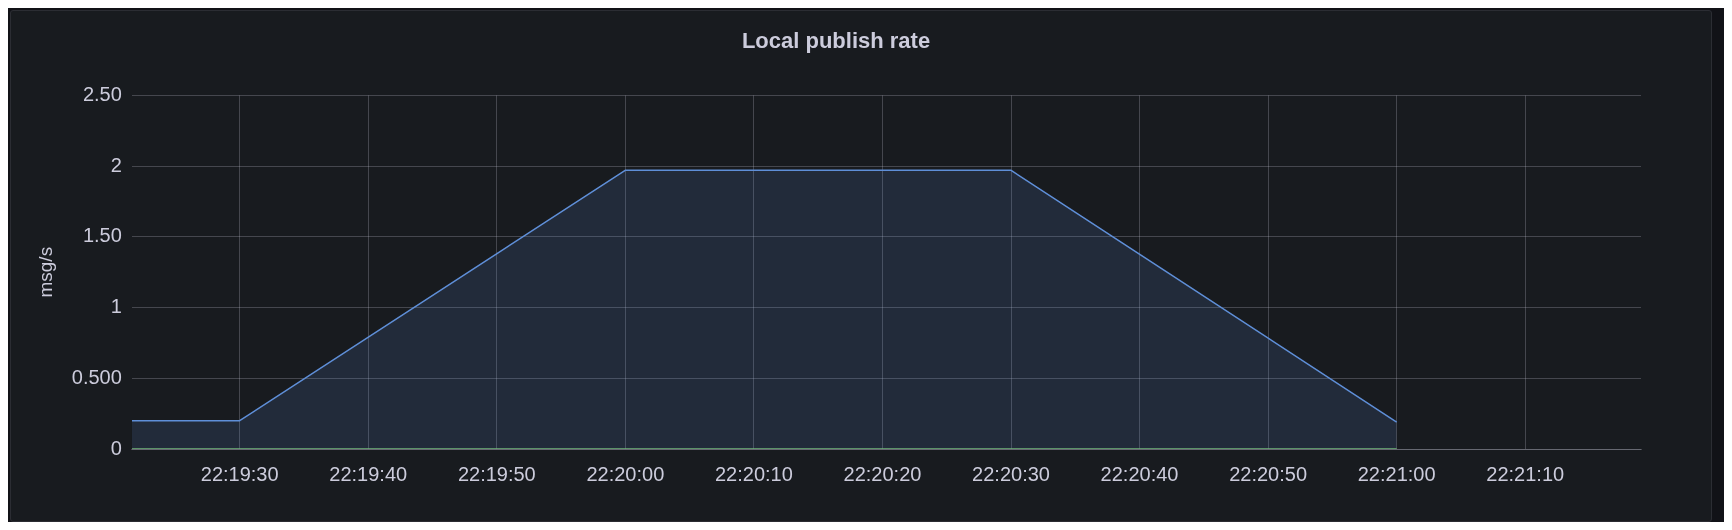 This screenshot has height=530, width=1732. I want to click on x-tick-label: 22:20:20, so click(882, 473).